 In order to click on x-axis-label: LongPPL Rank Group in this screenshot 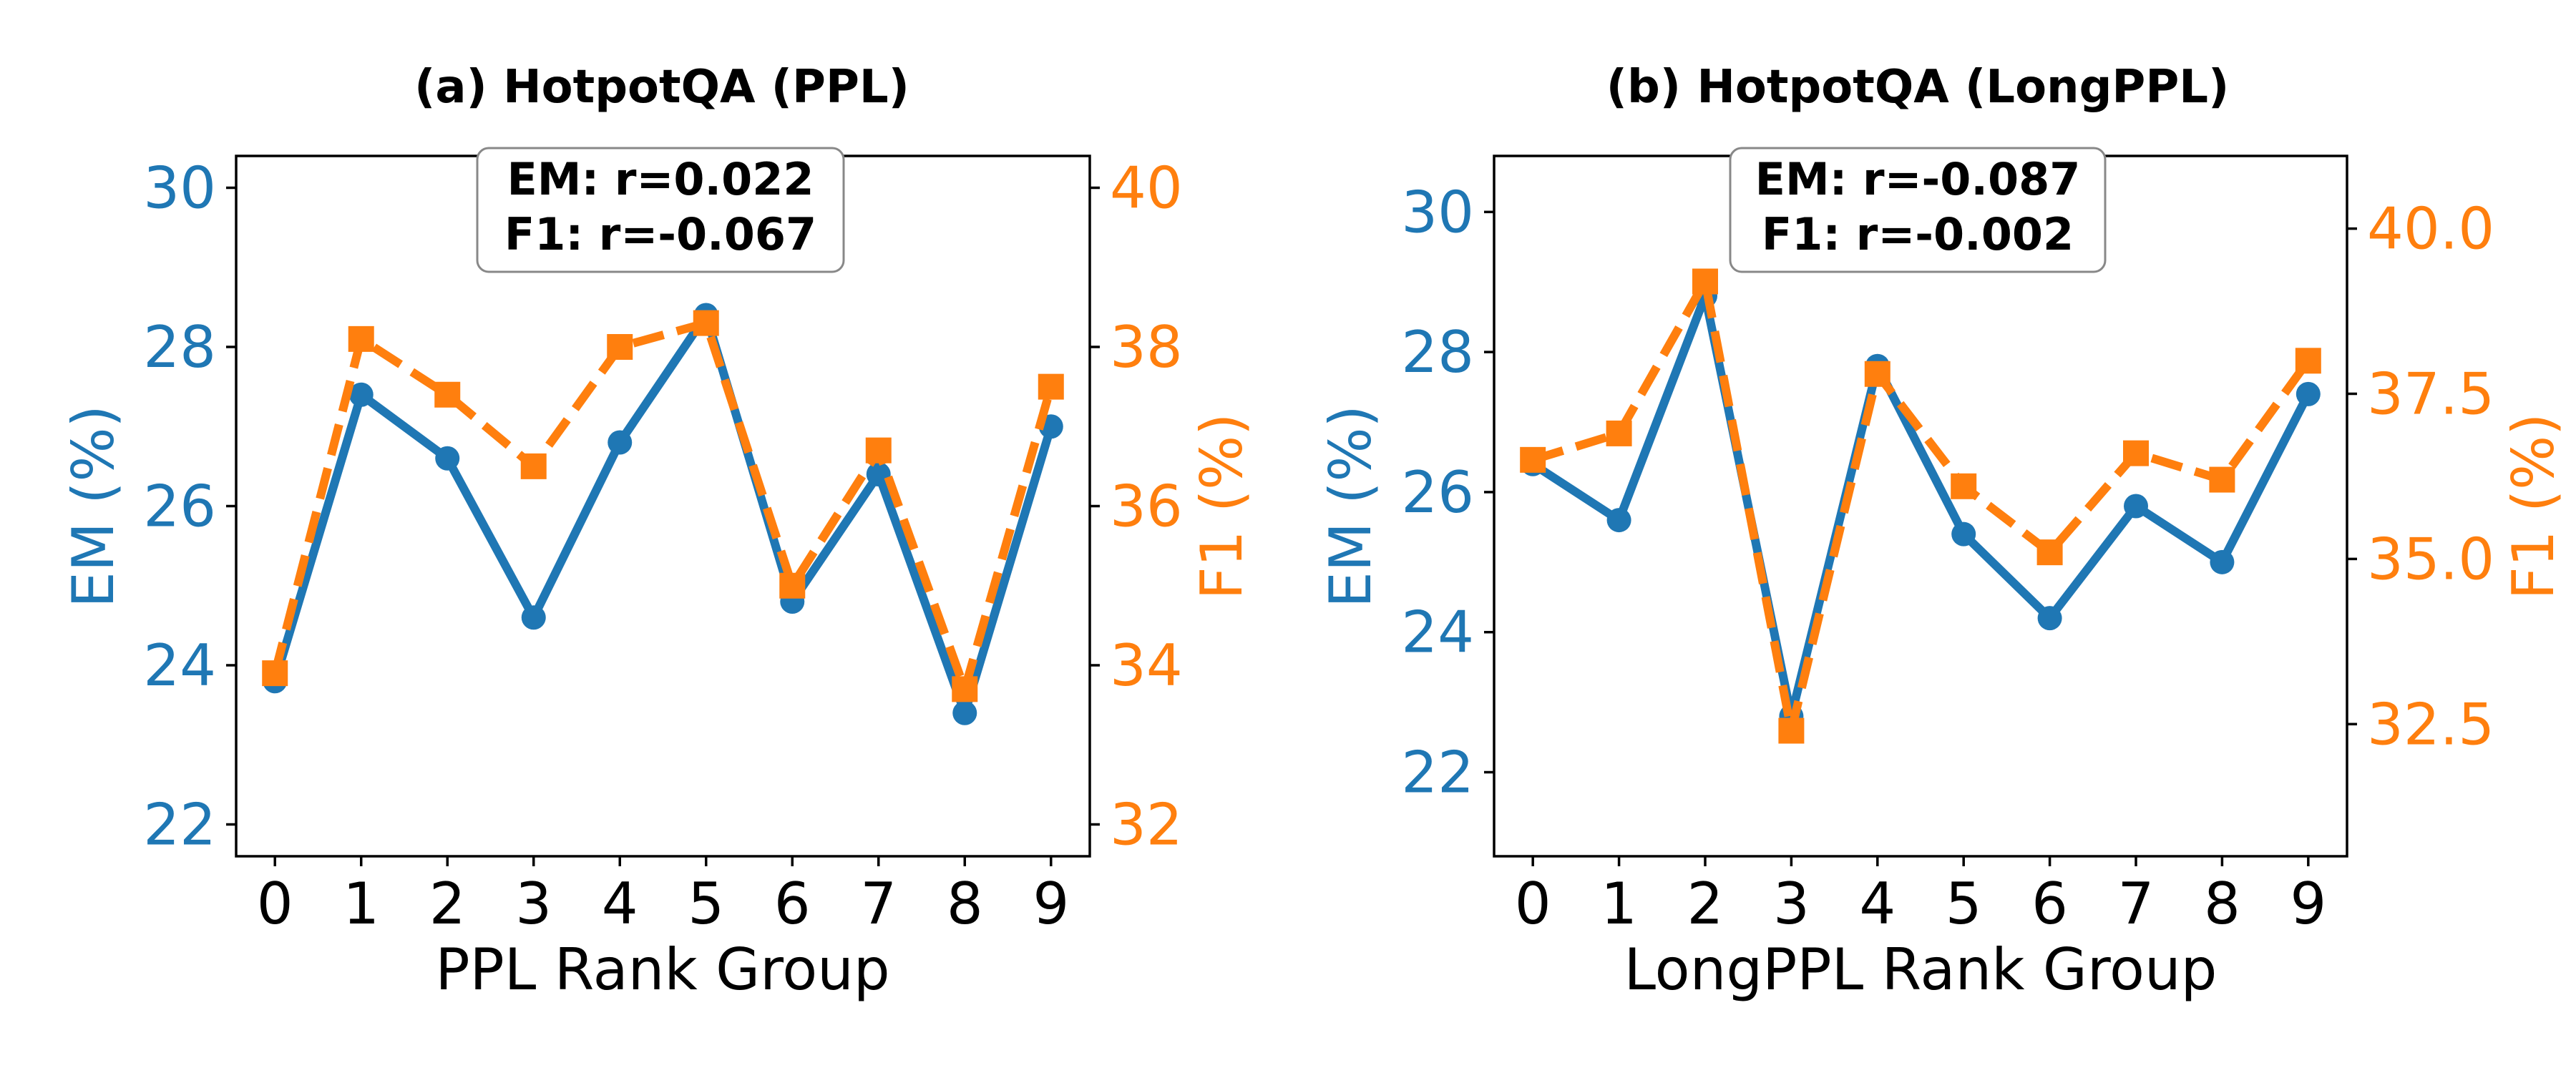, I will do `click(1921, 969)`.